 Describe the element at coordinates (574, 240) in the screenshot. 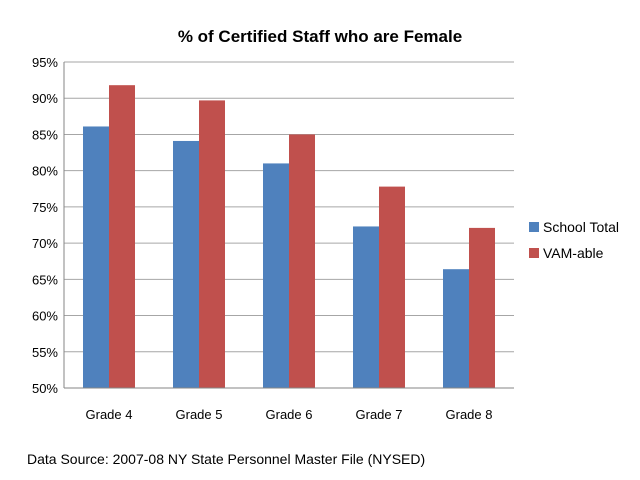

I see `legend: School Total VAM-able` at that location.